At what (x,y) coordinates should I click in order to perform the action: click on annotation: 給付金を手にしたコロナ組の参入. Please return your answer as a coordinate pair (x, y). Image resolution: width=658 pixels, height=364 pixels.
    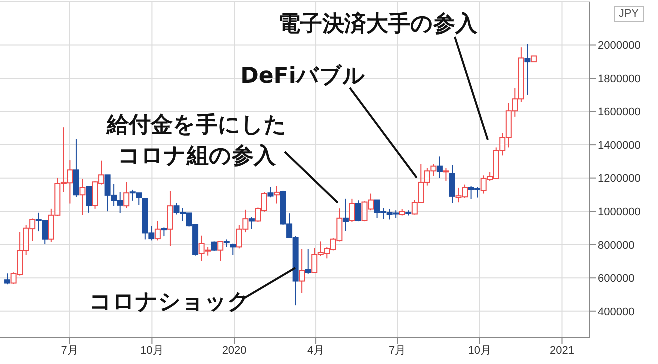
    Looking at the image, I should click on (196, 140).